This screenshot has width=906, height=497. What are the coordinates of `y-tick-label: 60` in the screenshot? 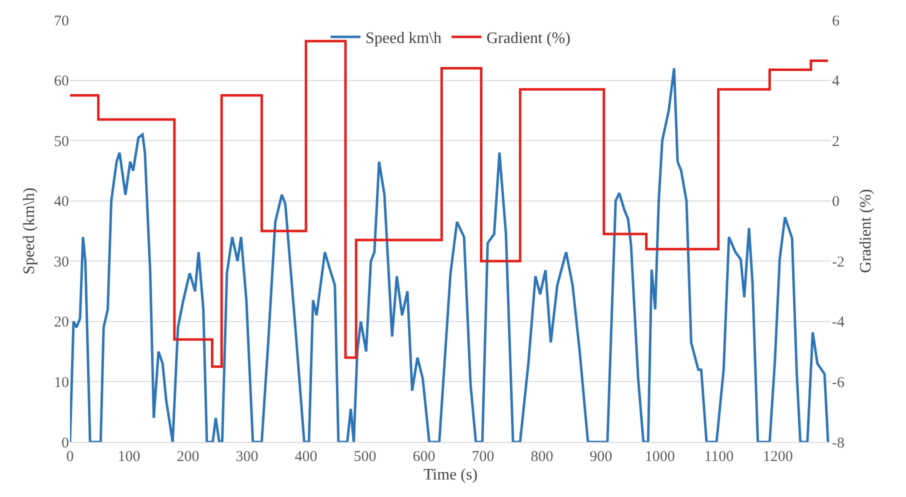 It's located at (61, 82).